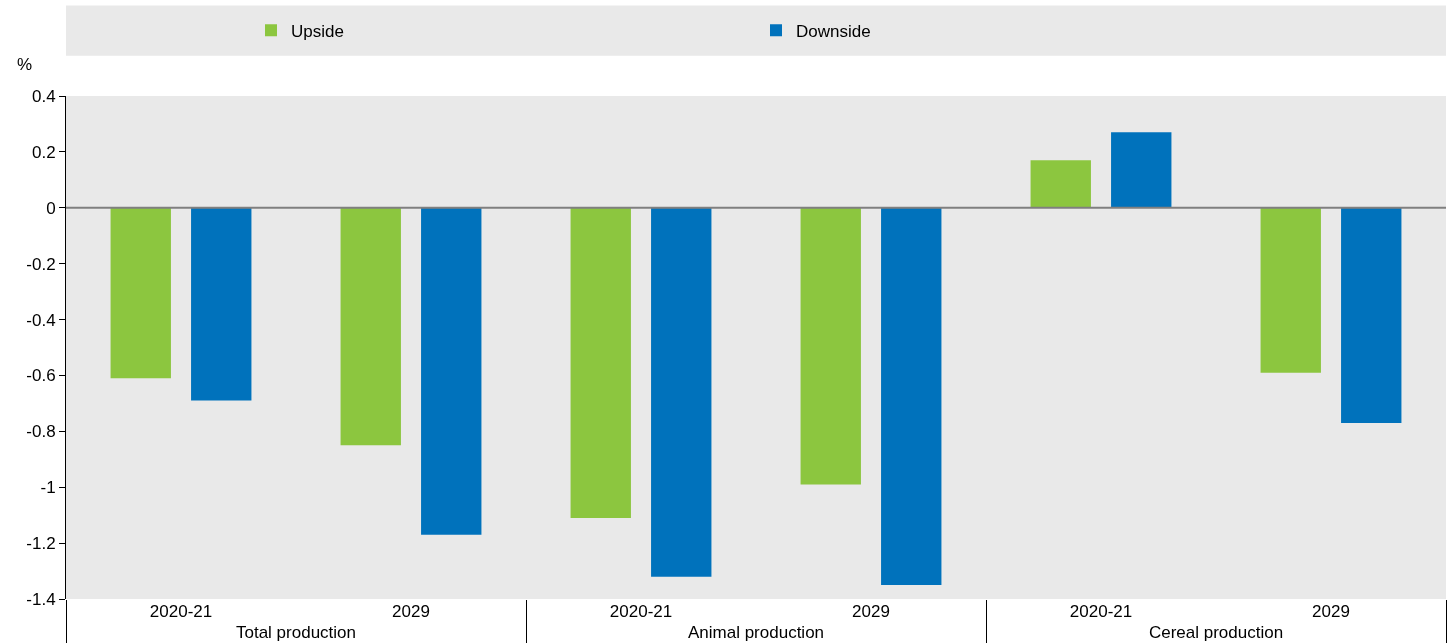 This screenshot has height=644, width=1448. Describe the element at coordinates (43, 152) in the screenshot. I see `y-tick-label: 0.2` at that location.